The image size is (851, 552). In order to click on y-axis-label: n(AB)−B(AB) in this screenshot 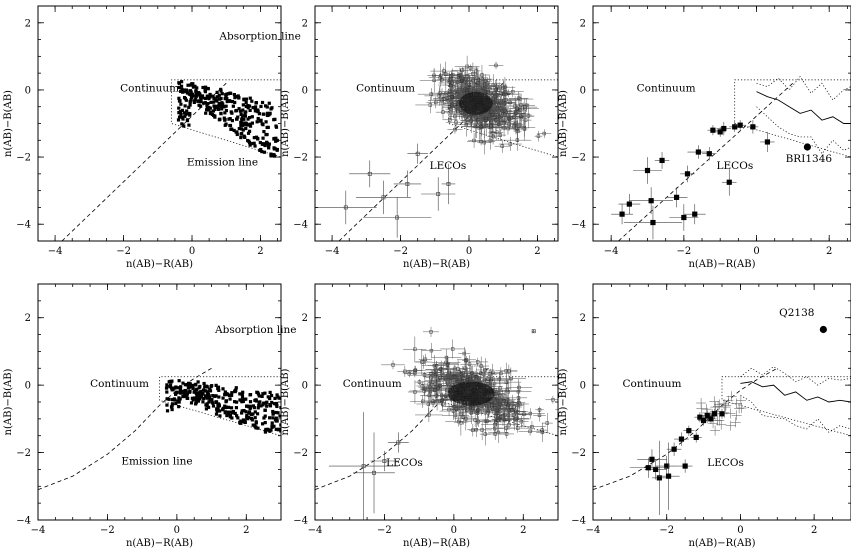, I will do `click(563, 401)`.